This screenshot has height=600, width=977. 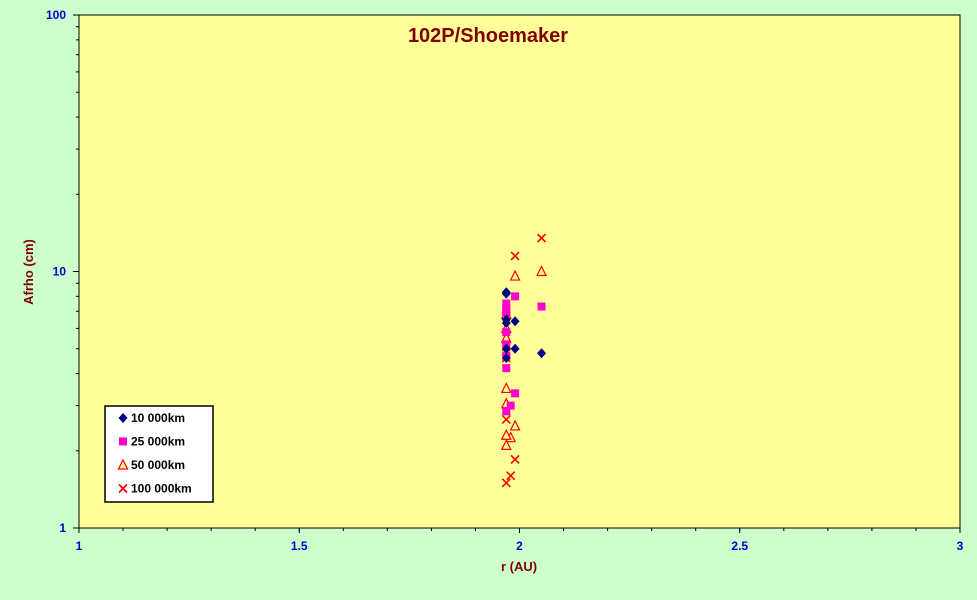 What do you see at coordinates (60, 272) in the screenshot?
I see `y-tick-label: 10` at bounding box center [60, 272].